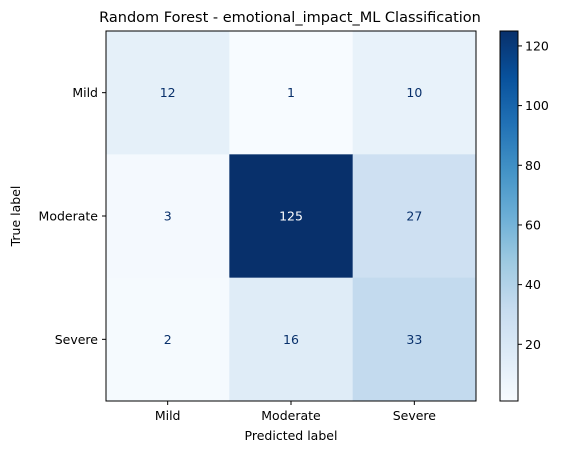 The height and width of the screenshot is (453, 564). I want to click on colorbar-ticks: 20 40 60 80 100 120, so click(533, 195).